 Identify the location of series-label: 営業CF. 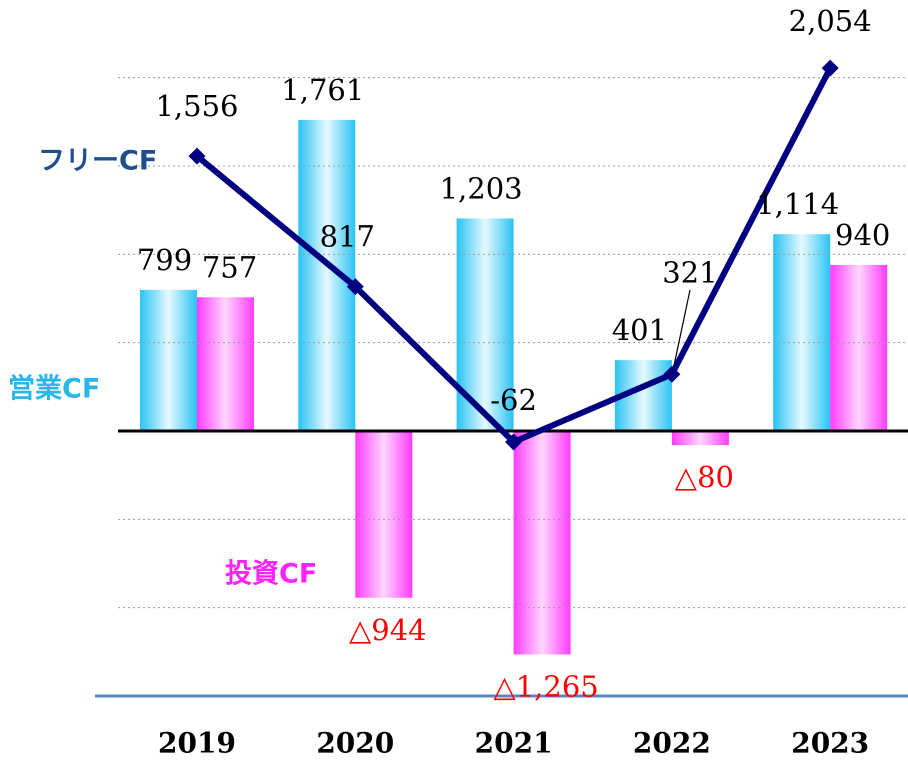
(54, 389).